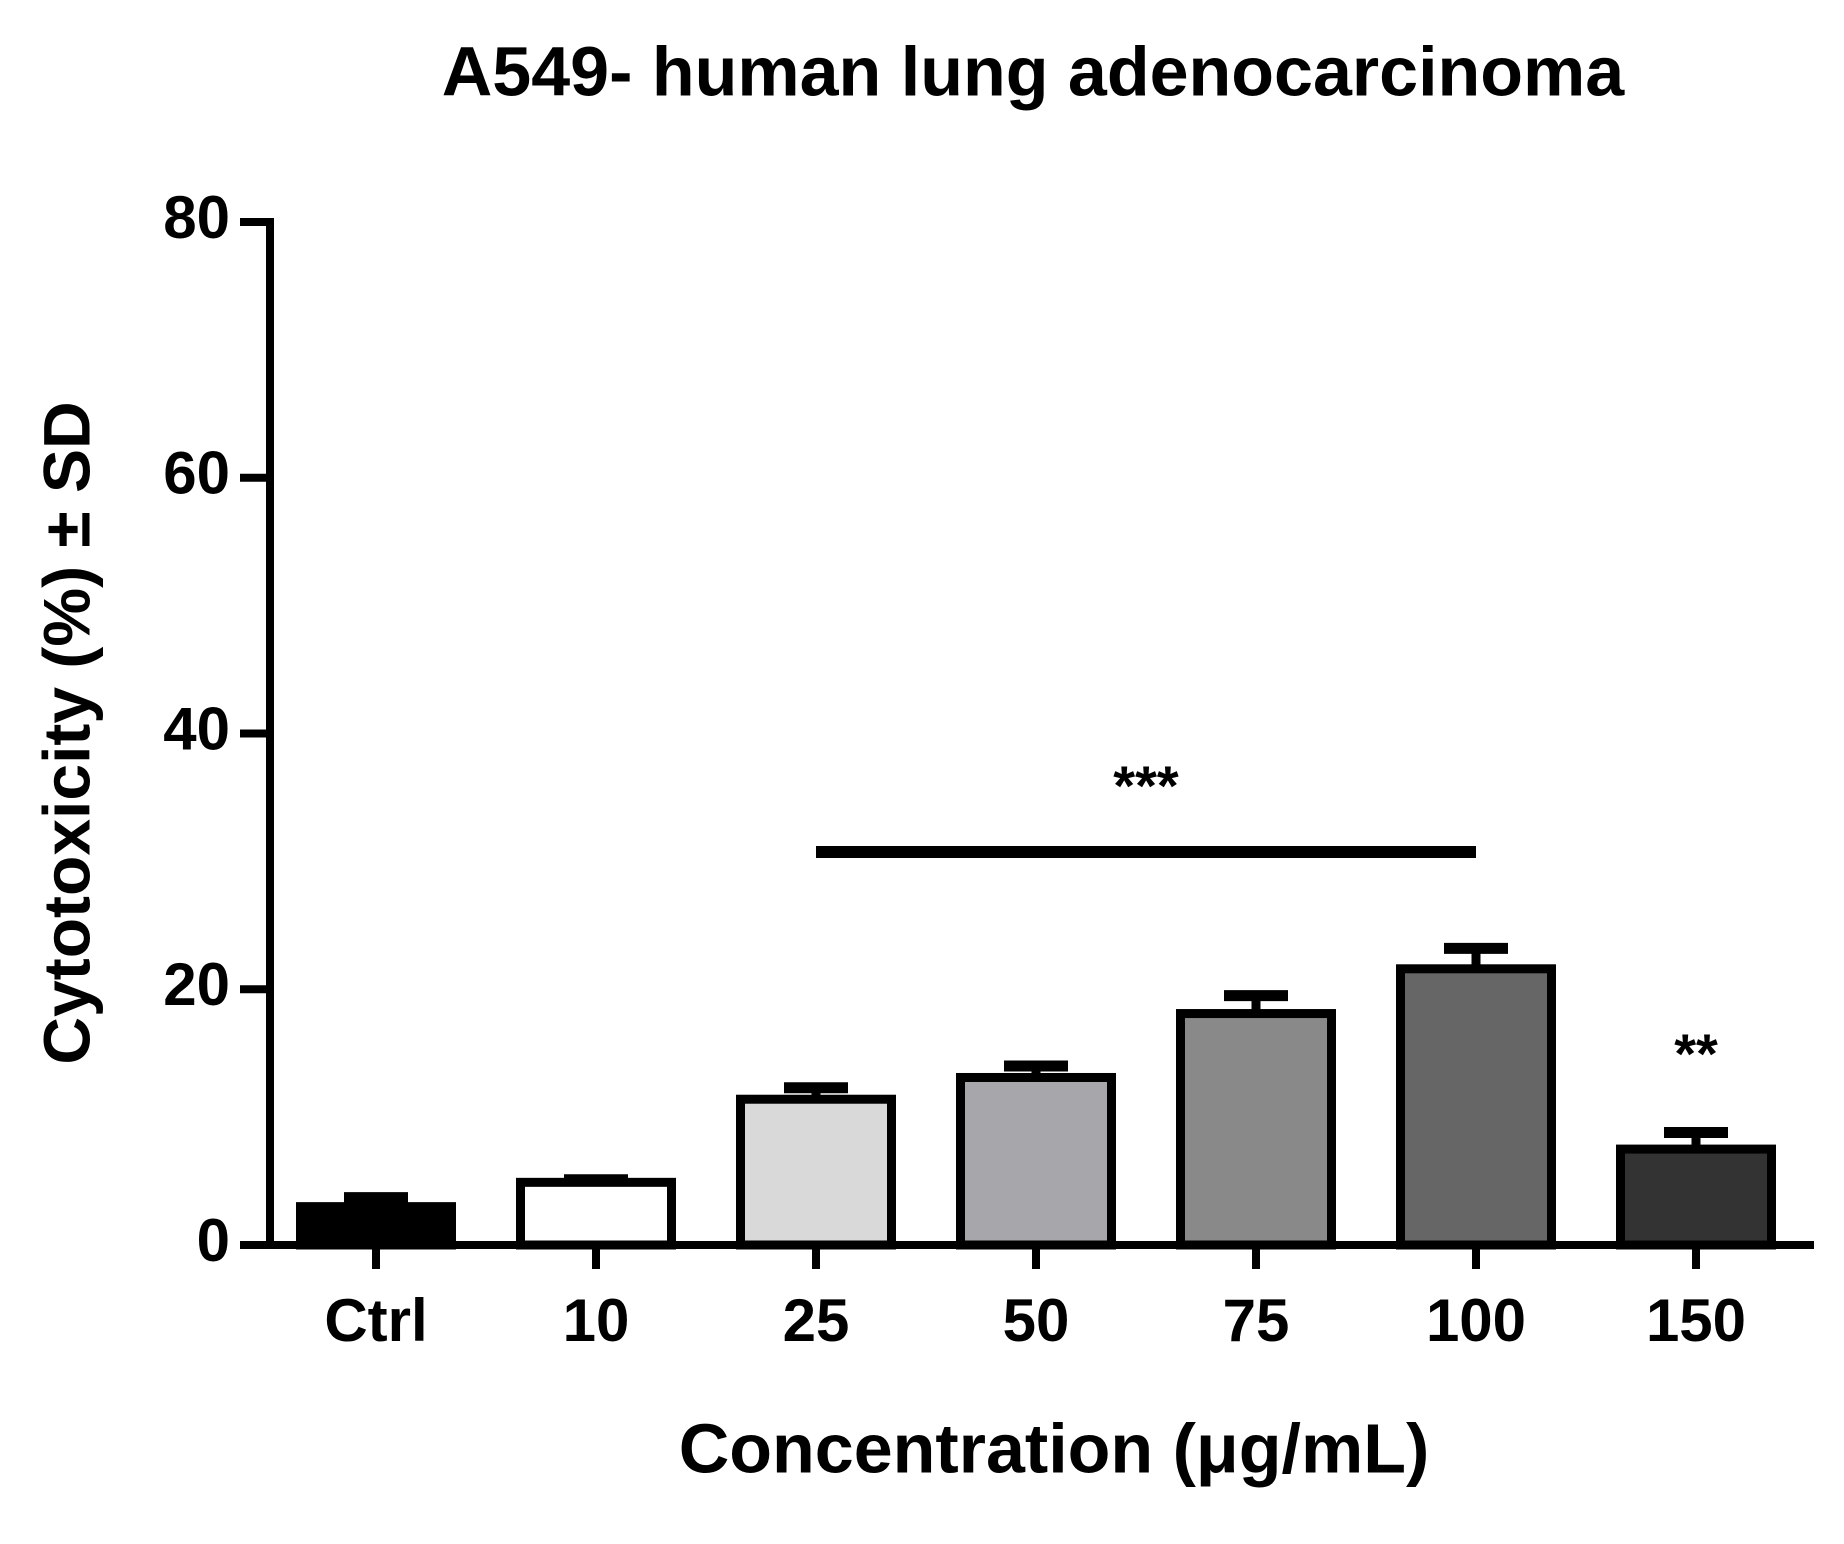 Image resolution: width=1844 pixels, height=1544 pixels. Describe the element at coordinates (1696, 1320) in the screenshot. I see `x-tick-label: 150` at that location.